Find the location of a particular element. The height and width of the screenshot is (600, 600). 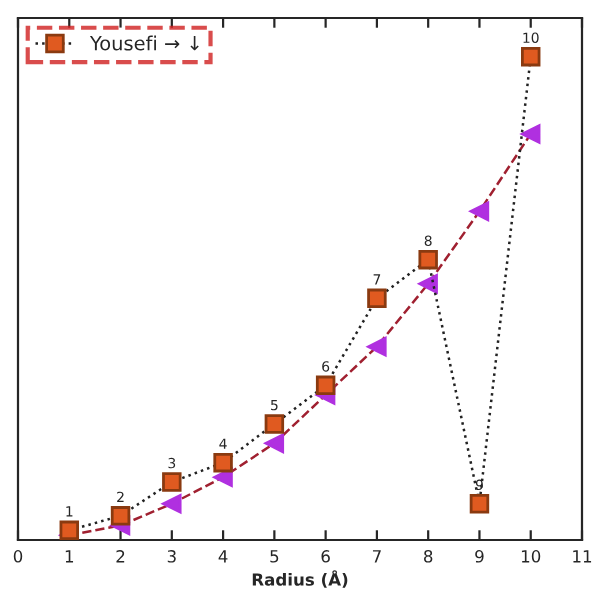

x-tick-label: 10 is located at coordinates (531, 556).